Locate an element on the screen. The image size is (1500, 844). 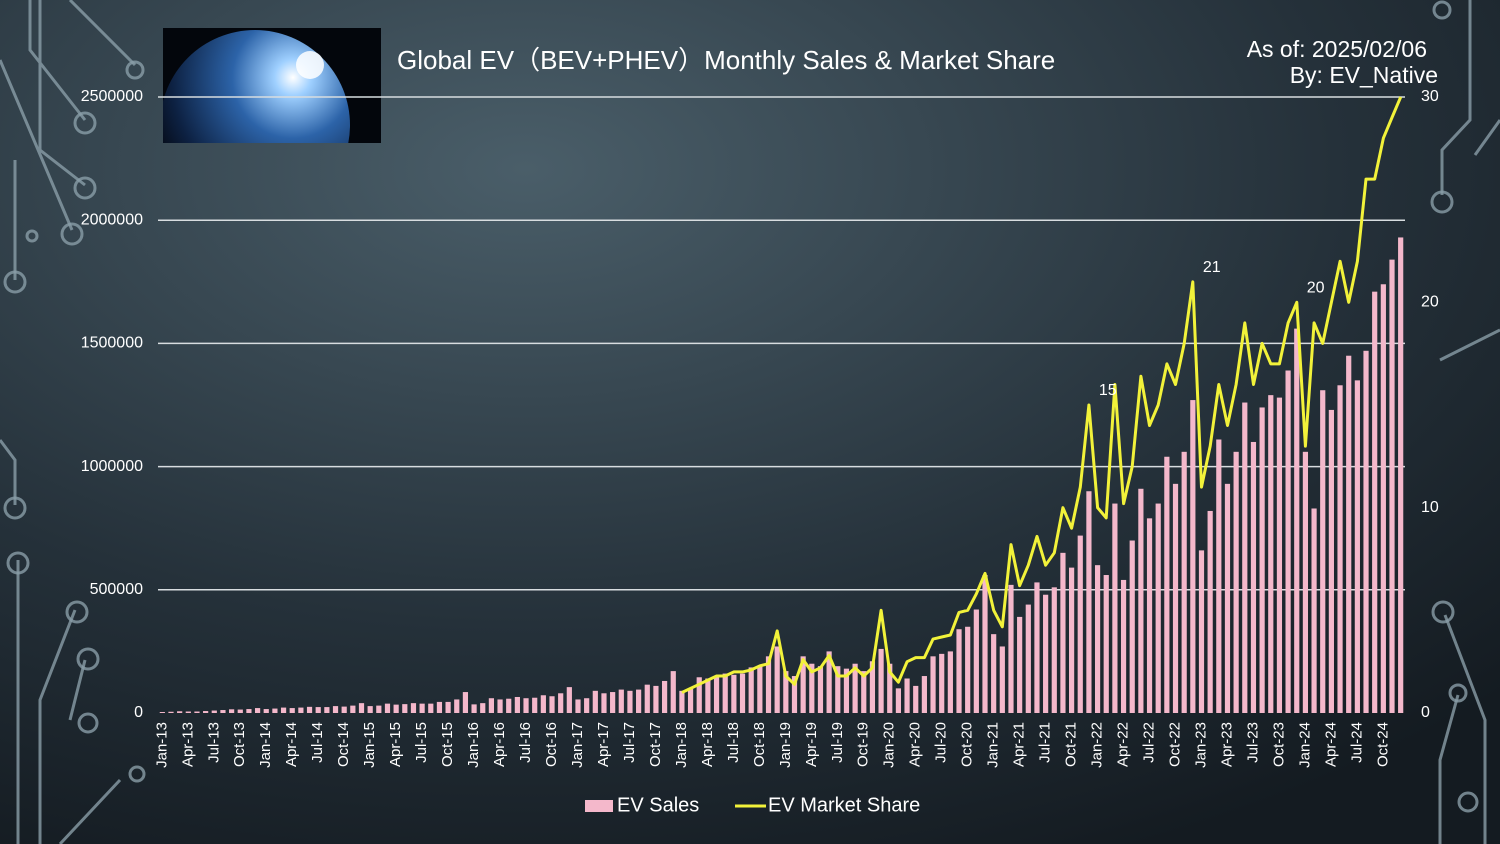
x-tick-label: Apr-22 is located at coordinates (1123, 744).